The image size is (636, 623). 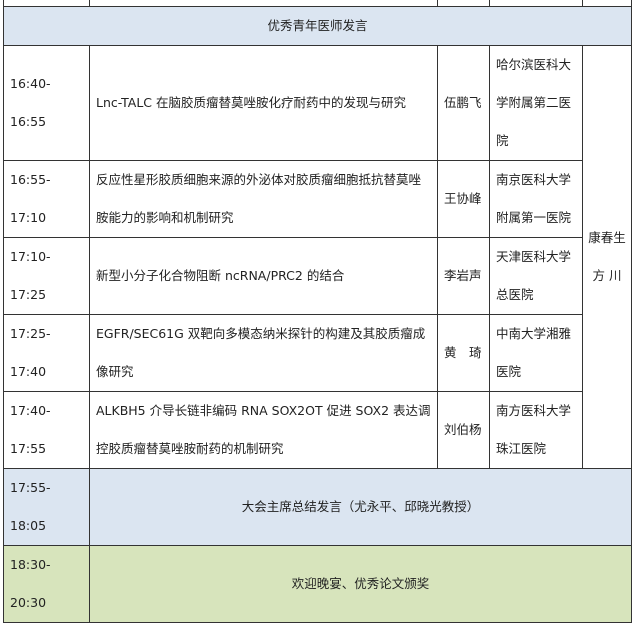 I want to click on institution: 哈尔滨医科大 学附属第二医院, so click(x=536, y=103).